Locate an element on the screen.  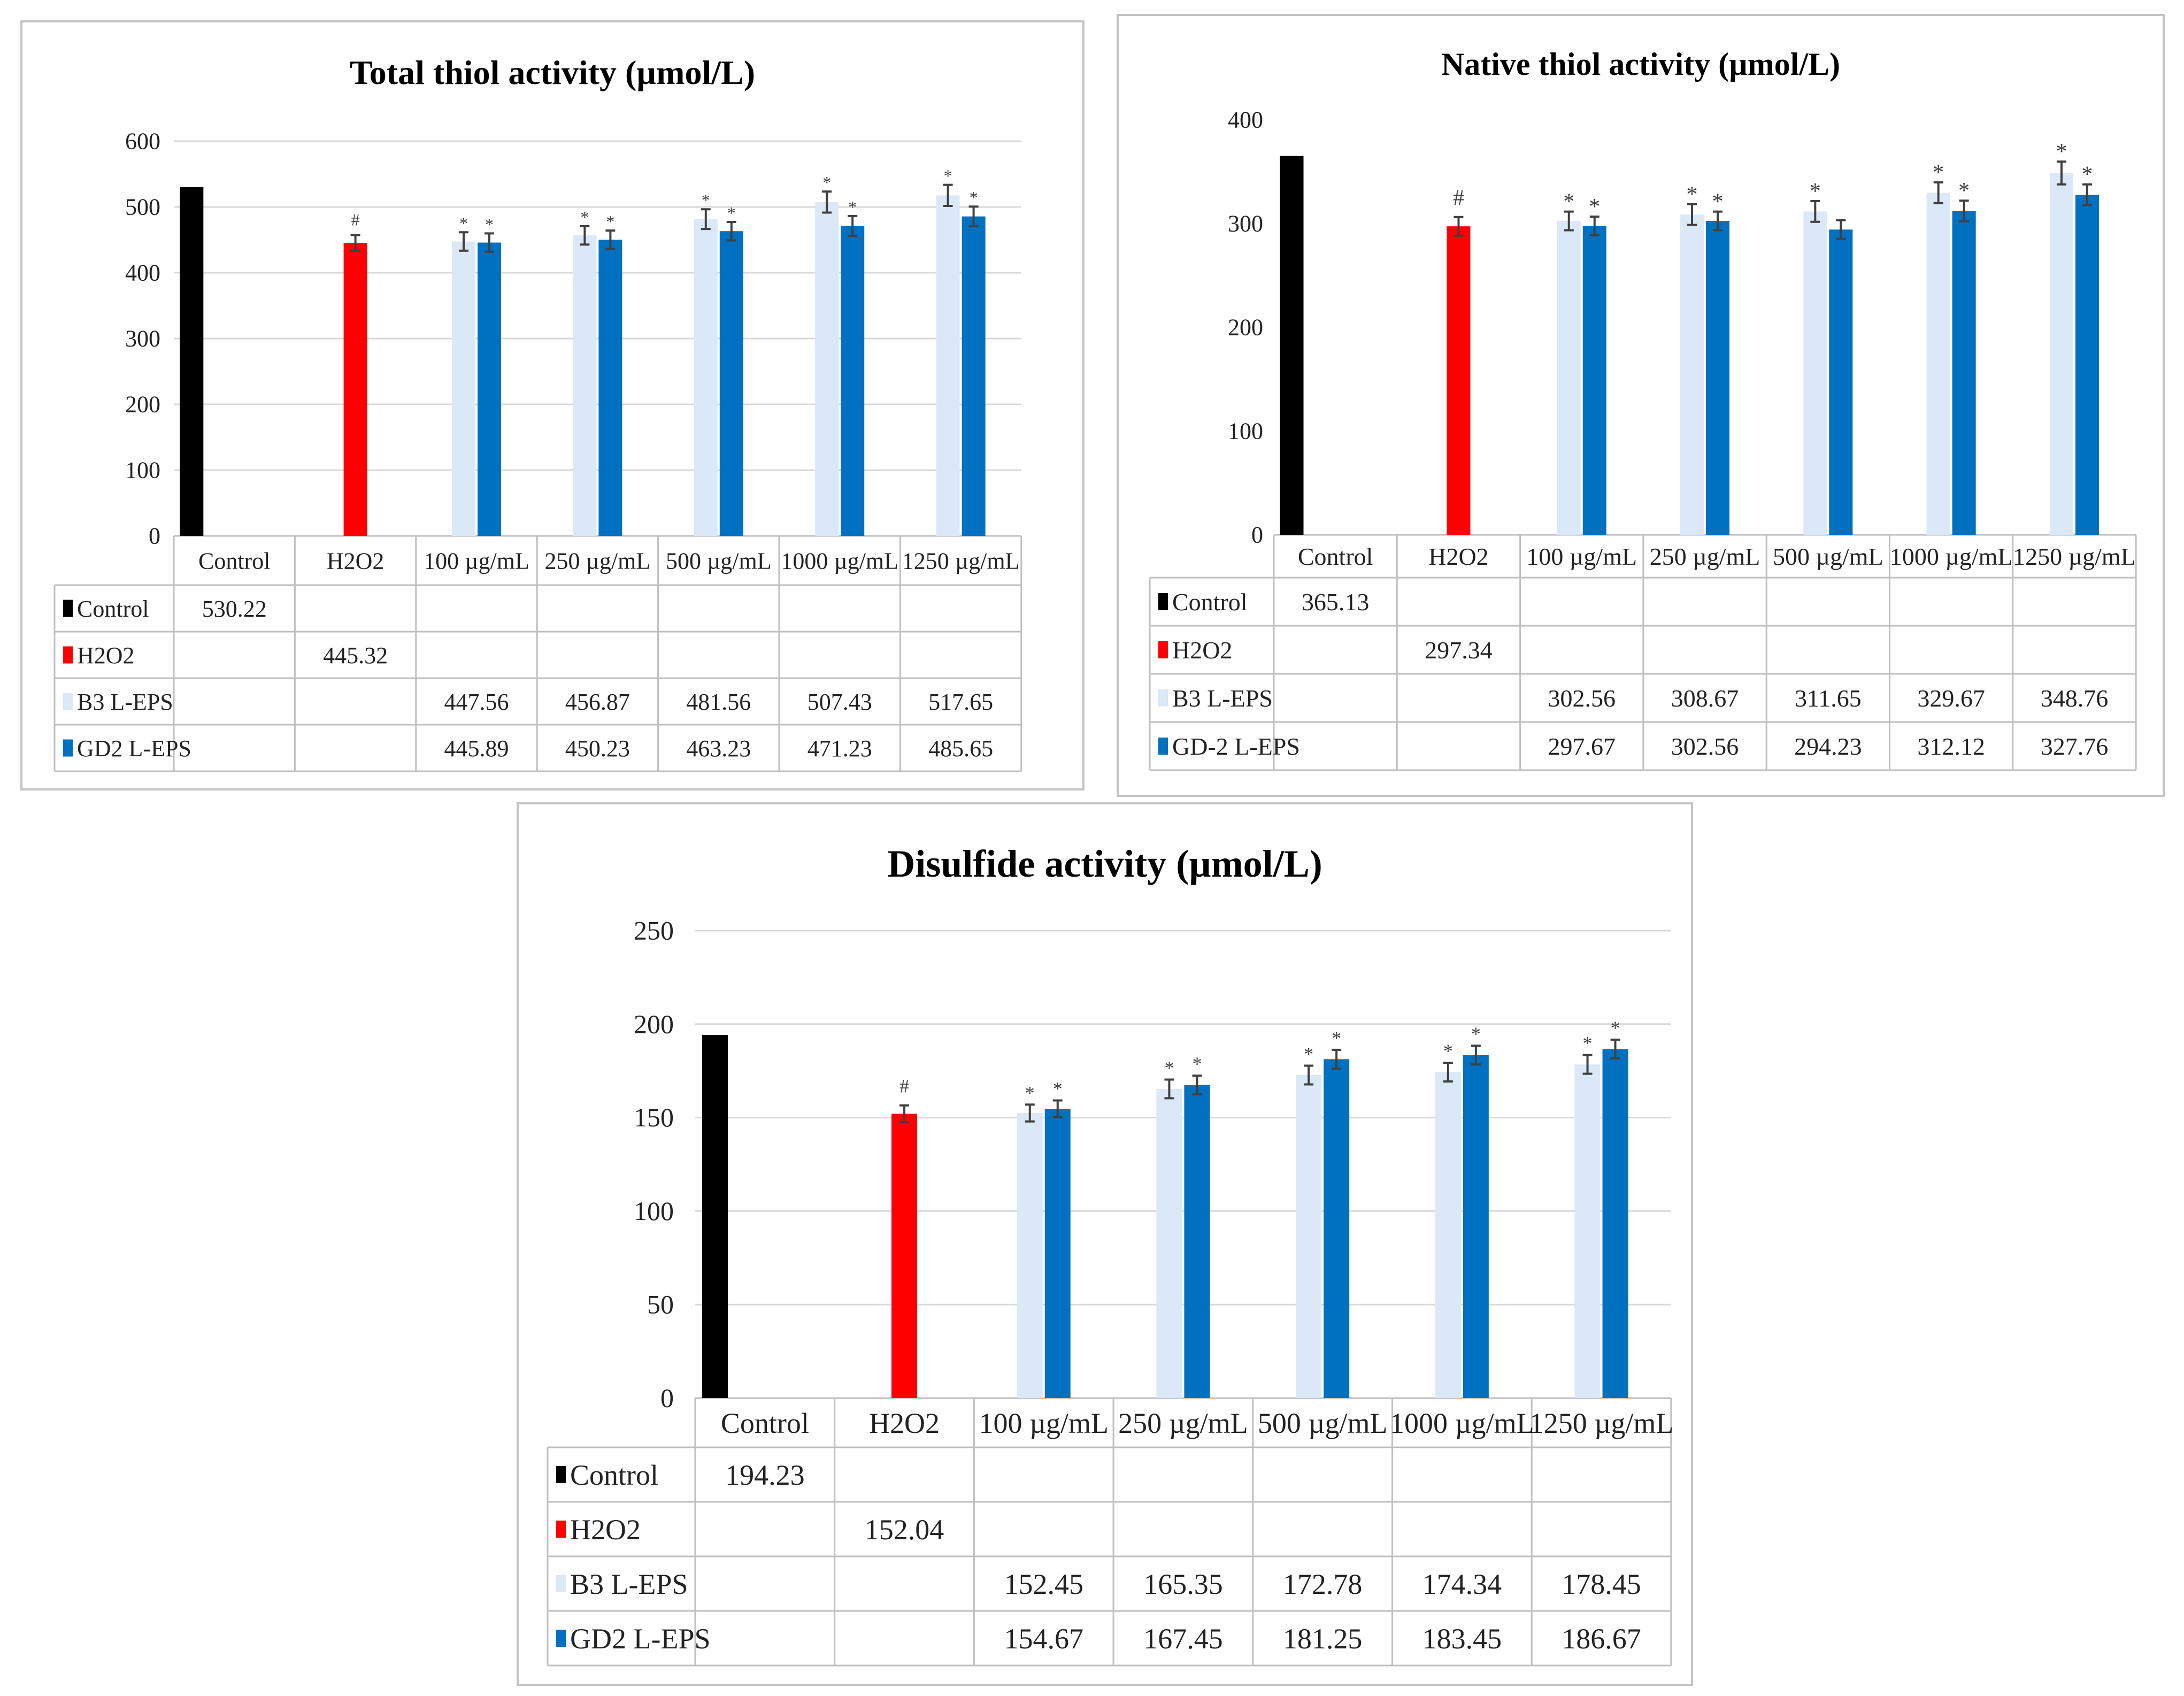
data-label: 517.65 is located at coordinates (960, 702).